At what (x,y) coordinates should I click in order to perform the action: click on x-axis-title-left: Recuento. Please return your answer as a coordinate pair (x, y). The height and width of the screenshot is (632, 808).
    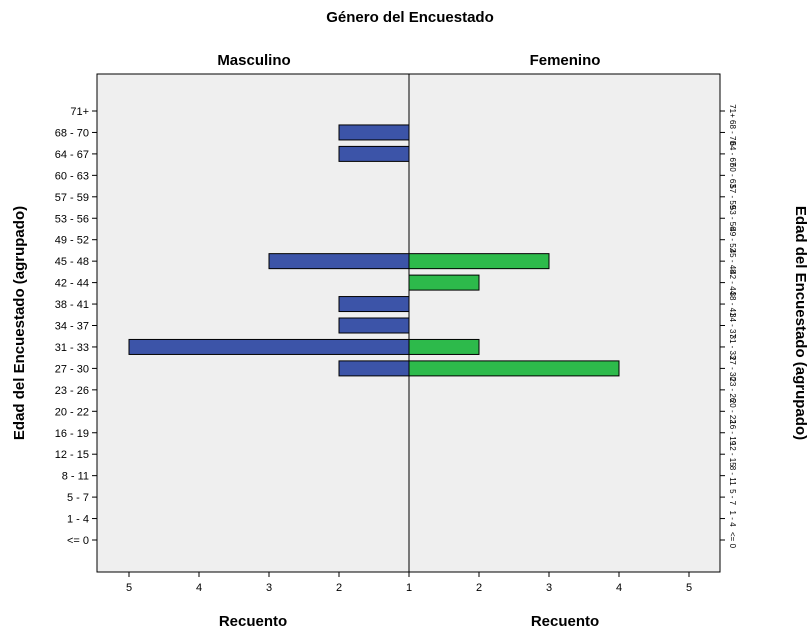
    Looking at the image, I should click on (253, 621).